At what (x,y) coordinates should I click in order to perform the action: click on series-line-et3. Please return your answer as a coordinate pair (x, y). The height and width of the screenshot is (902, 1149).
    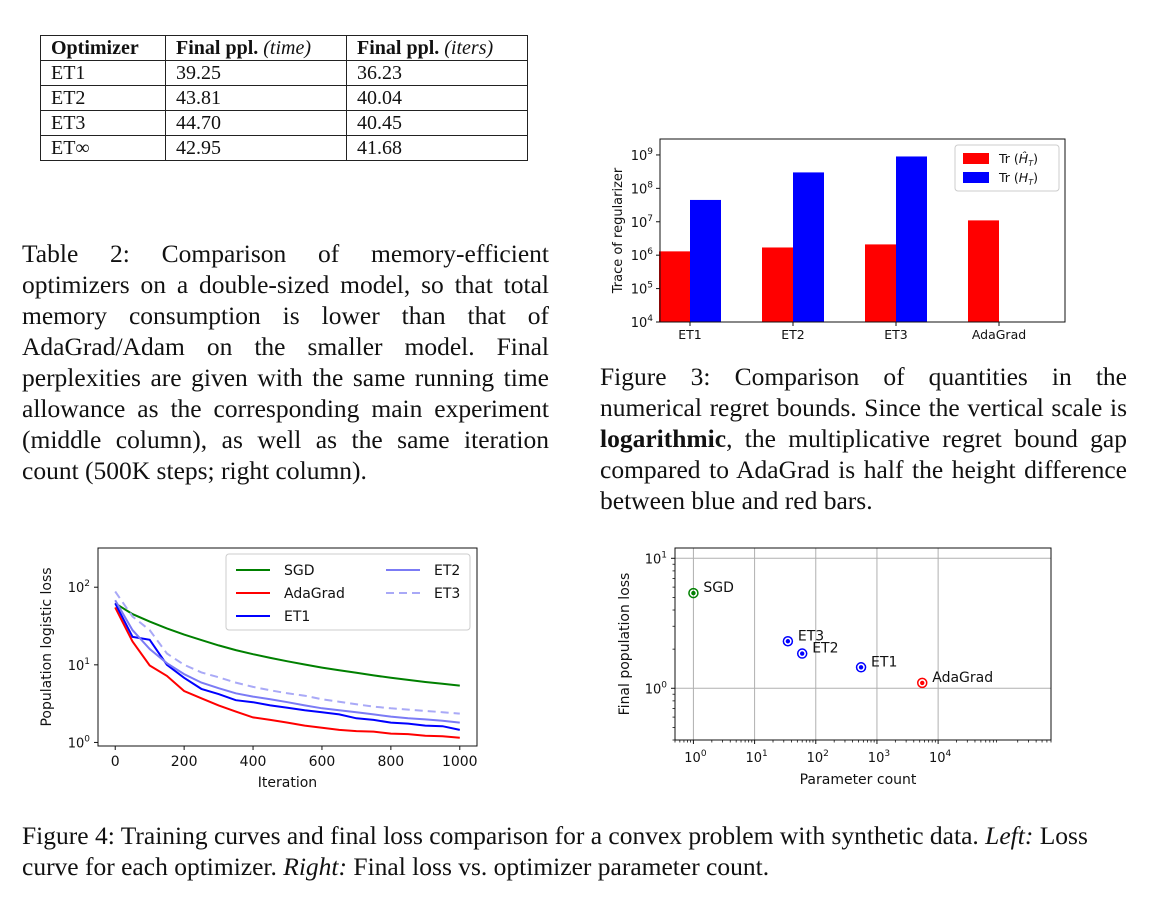
    Looking at the image, I should click on (287, 652).